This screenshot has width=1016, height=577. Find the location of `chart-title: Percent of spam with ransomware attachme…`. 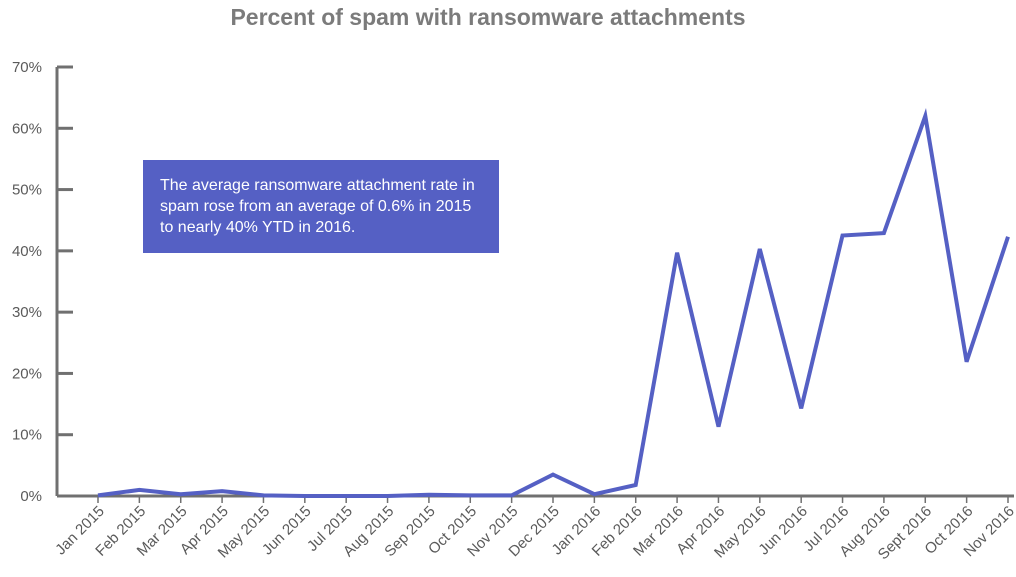

chart-title: Percent of spam with ransomware attachme… is located at coordinates (488, 17).